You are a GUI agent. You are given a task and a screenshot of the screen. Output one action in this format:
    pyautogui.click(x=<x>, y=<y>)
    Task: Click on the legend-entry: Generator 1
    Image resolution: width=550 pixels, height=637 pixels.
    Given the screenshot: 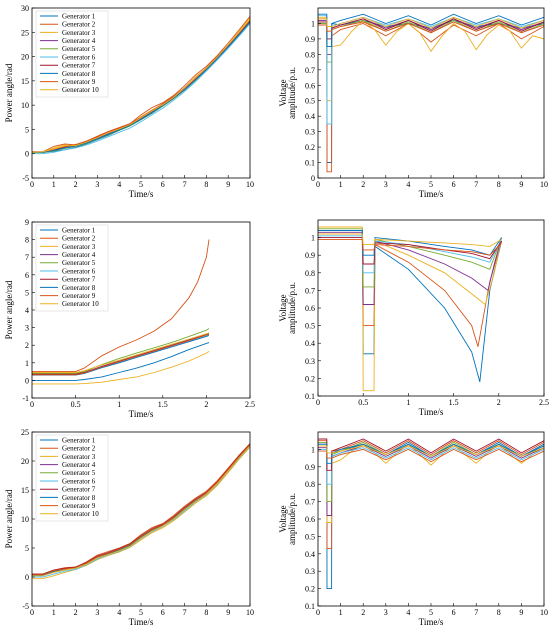 What is the action you would take?
    pyautogui.click(x=79, y=230)
    